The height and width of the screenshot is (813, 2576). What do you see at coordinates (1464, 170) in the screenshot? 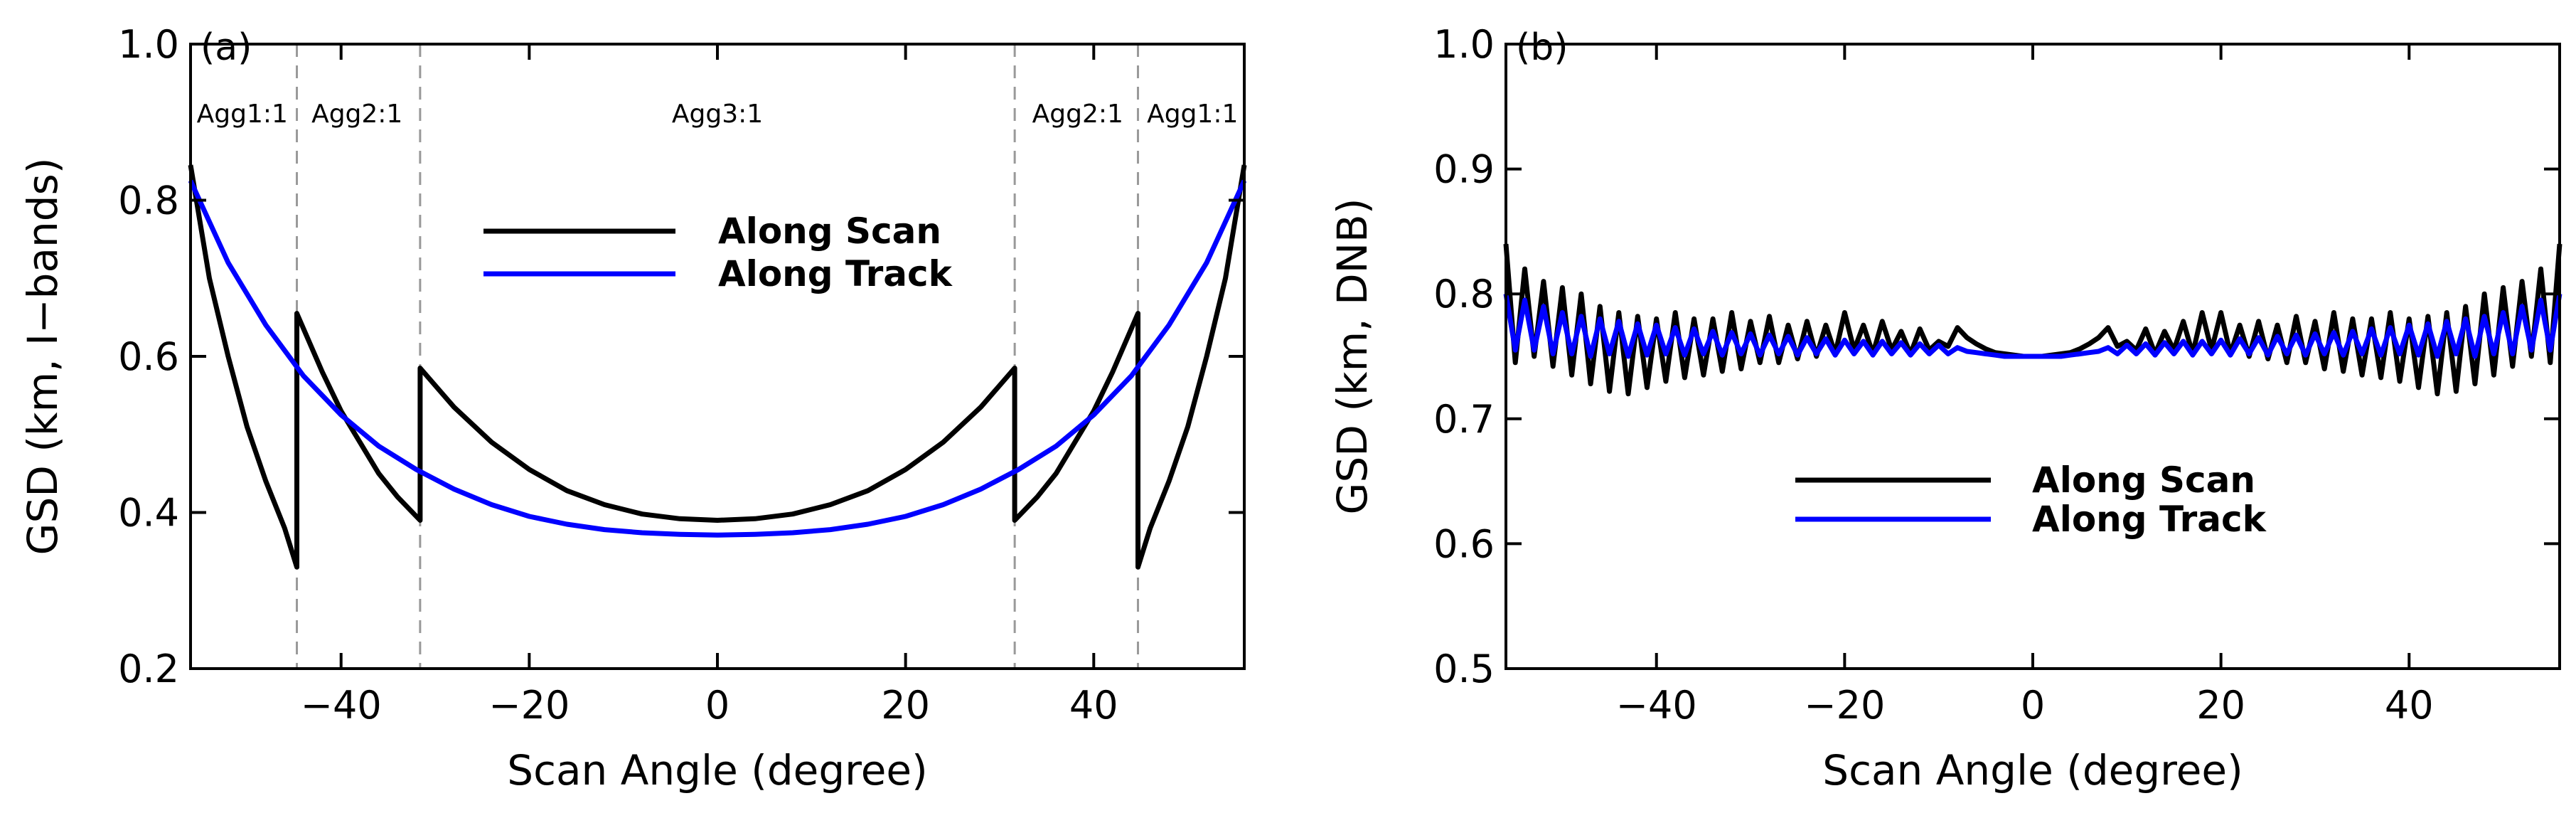
I see `y-tick-label: 0.9` at bounding box center [1464, 170].